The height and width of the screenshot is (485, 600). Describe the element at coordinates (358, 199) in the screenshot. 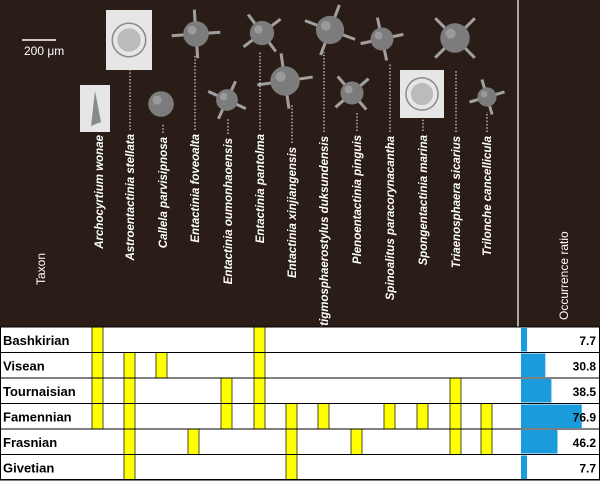

I see `taxon-label: Plenoentactinia pinguis` at that location.